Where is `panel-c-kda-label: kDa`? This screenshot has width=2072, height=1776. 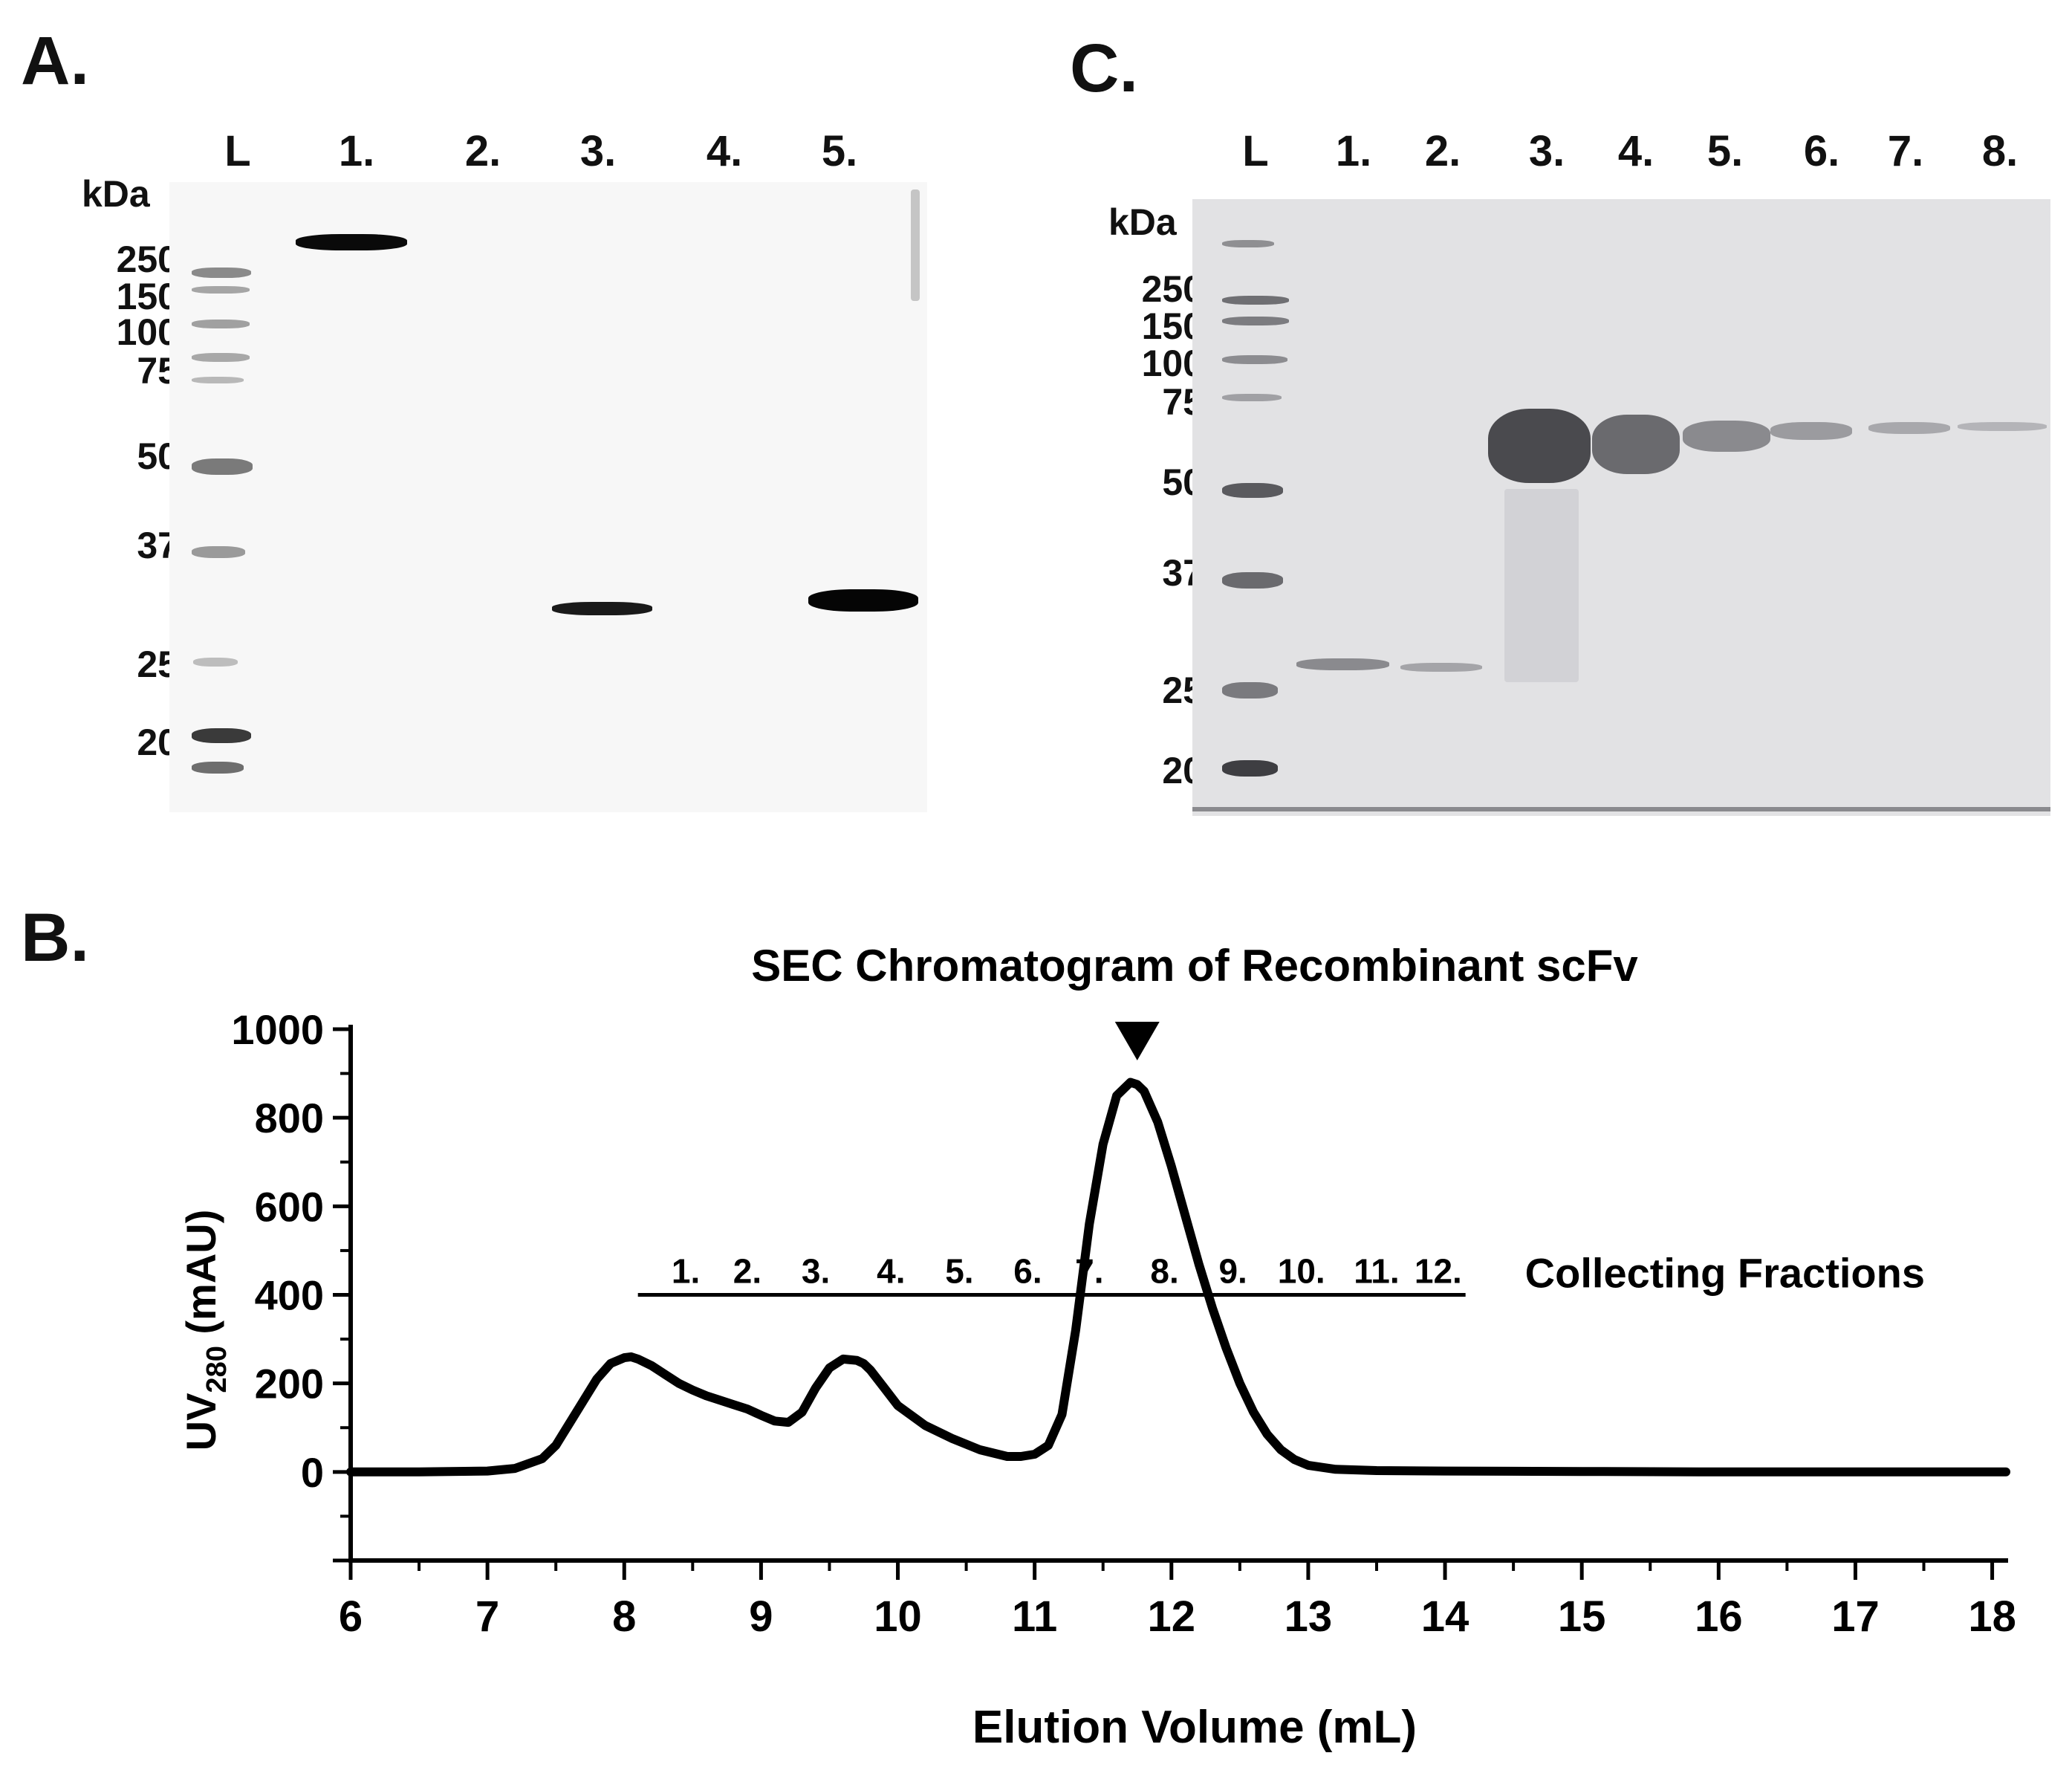
panel-c-kda-label: kDa is located at coordinates (1142, 222).